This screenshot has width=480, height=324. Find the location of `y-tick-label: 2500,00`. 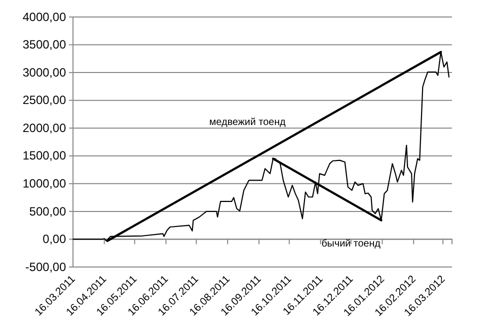

y-tick-label: 2500,00 is located at coordinates (44, 100).